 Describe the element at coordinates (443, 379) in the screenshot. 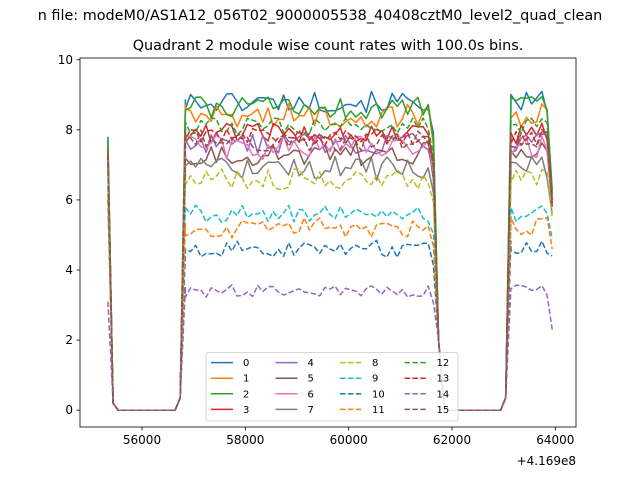

I see `legend-label-13: 13` at that location.